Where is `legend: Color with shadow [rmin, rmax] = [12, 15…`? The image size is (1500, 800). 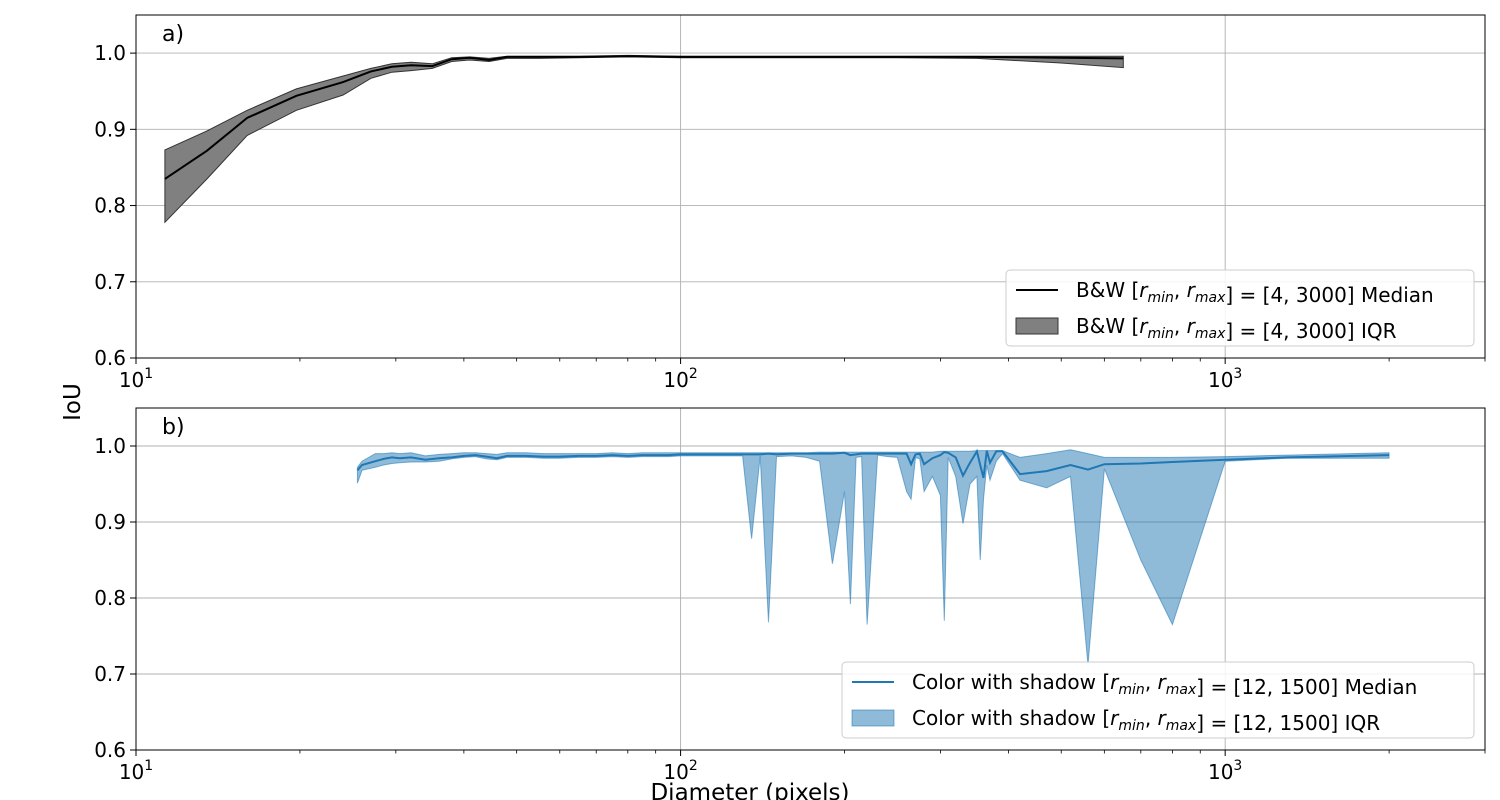
legend: Color with shadow [rmin, rmax] = [12, 15… is located at coordinates (1158, 700).